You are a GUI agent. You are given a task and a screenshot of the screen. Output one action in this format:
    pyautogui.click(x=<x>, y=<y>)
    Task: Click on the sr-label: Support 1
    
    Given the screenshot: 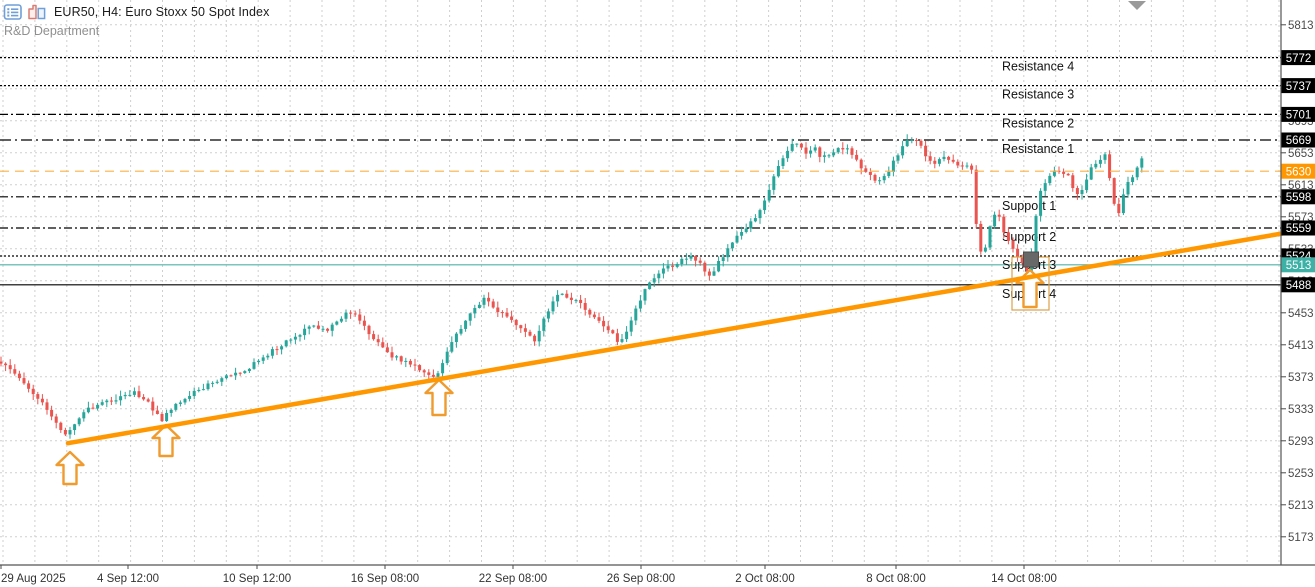 What is the action you would take?
    pyautogui.click(x=1029, y=206)
    